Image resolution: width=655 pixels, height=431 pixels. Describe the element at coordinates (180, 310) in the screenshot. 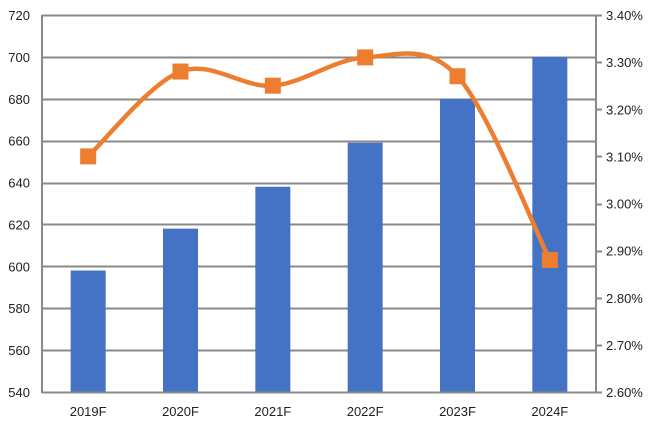

I see `bar-2020F` at that location.